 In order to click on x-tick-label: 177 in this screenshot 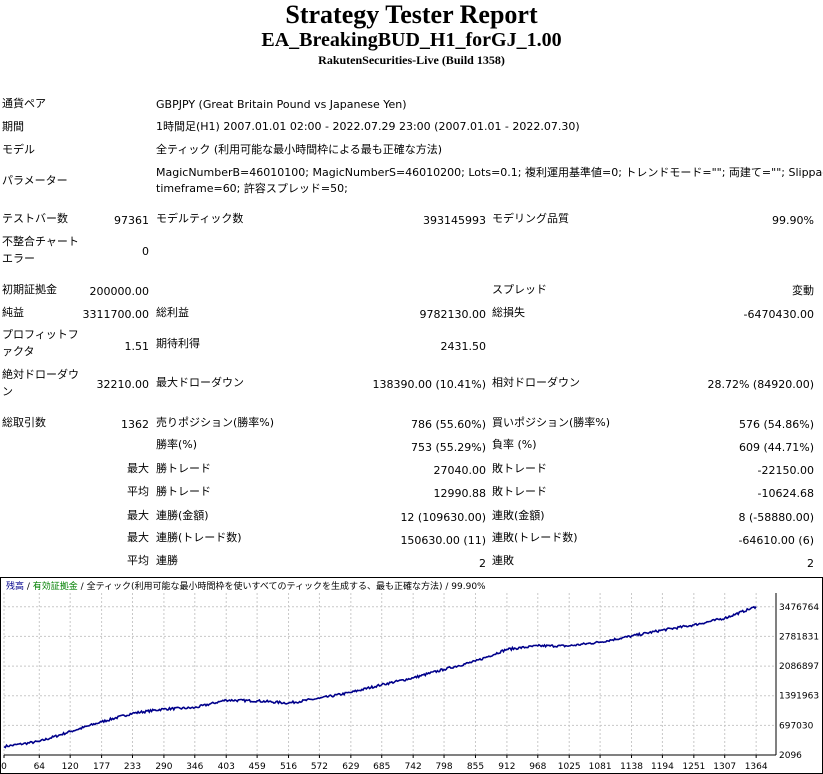, I will do `click(101, 767)`.